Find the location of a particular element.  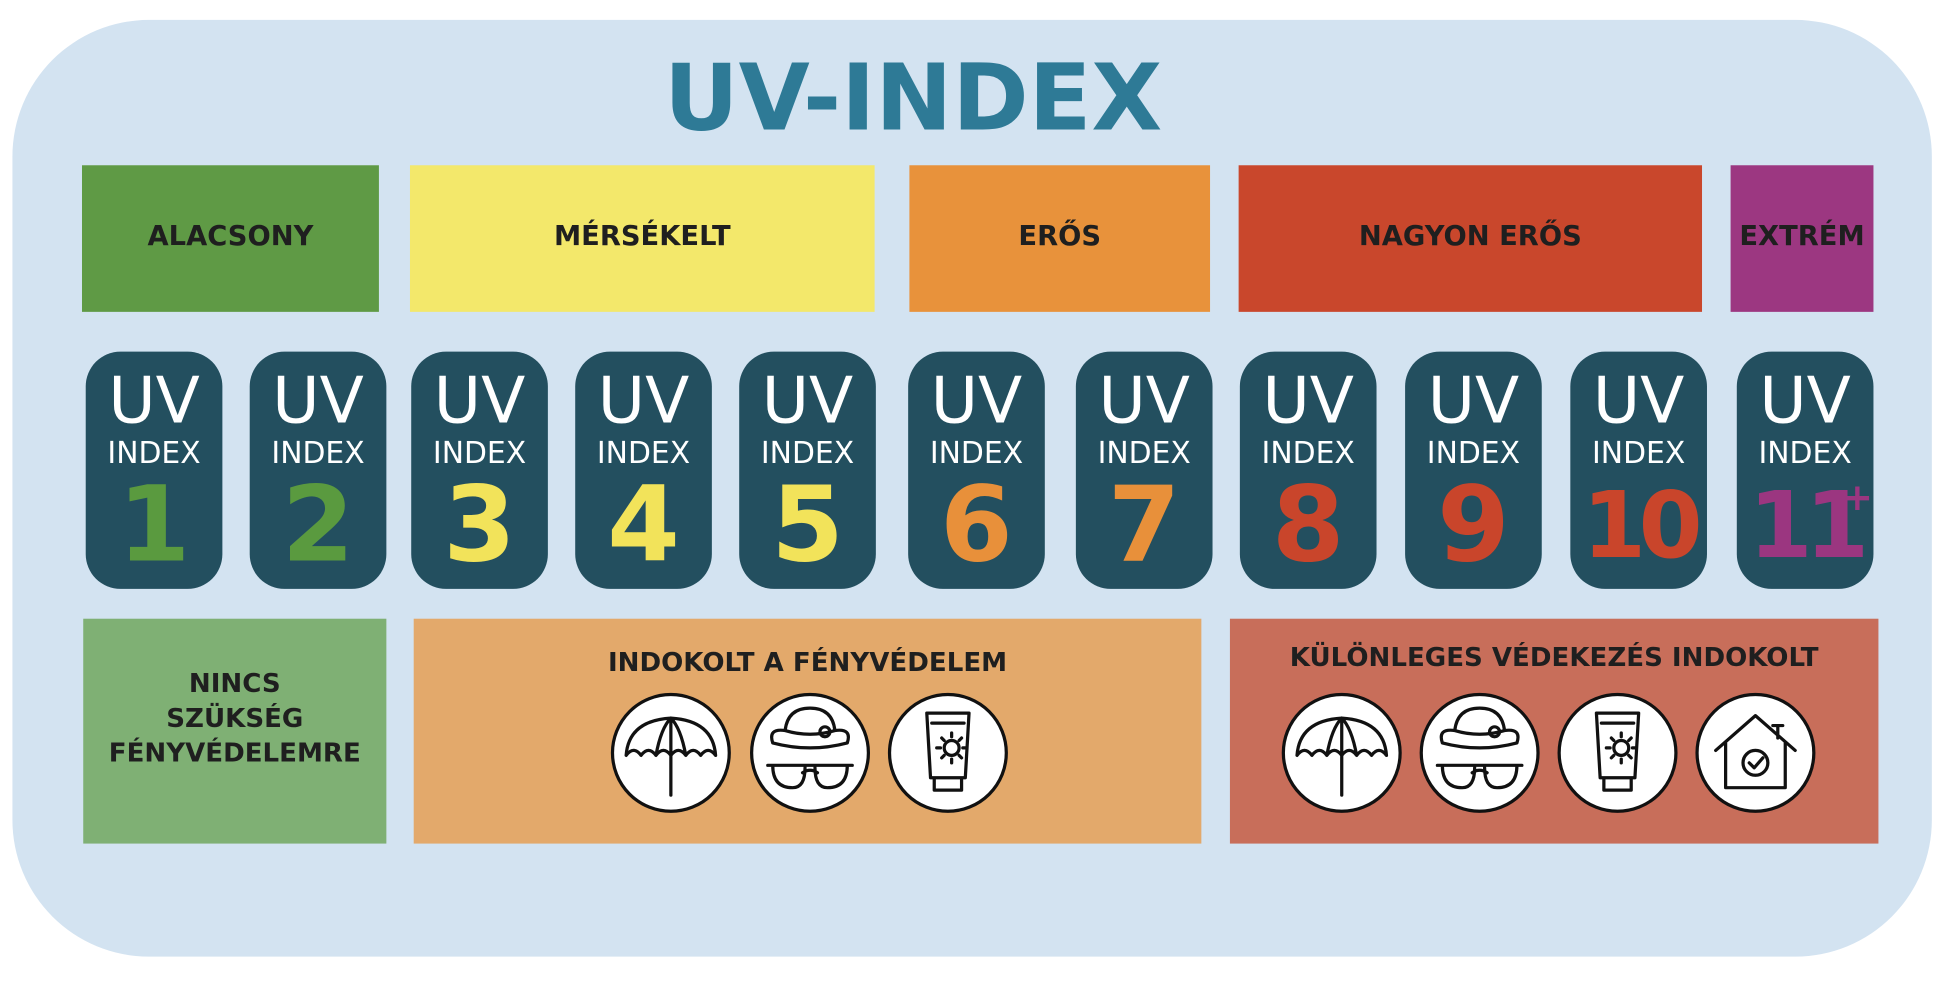

level-label: ALACSONY is located at coordinates (231, 236).